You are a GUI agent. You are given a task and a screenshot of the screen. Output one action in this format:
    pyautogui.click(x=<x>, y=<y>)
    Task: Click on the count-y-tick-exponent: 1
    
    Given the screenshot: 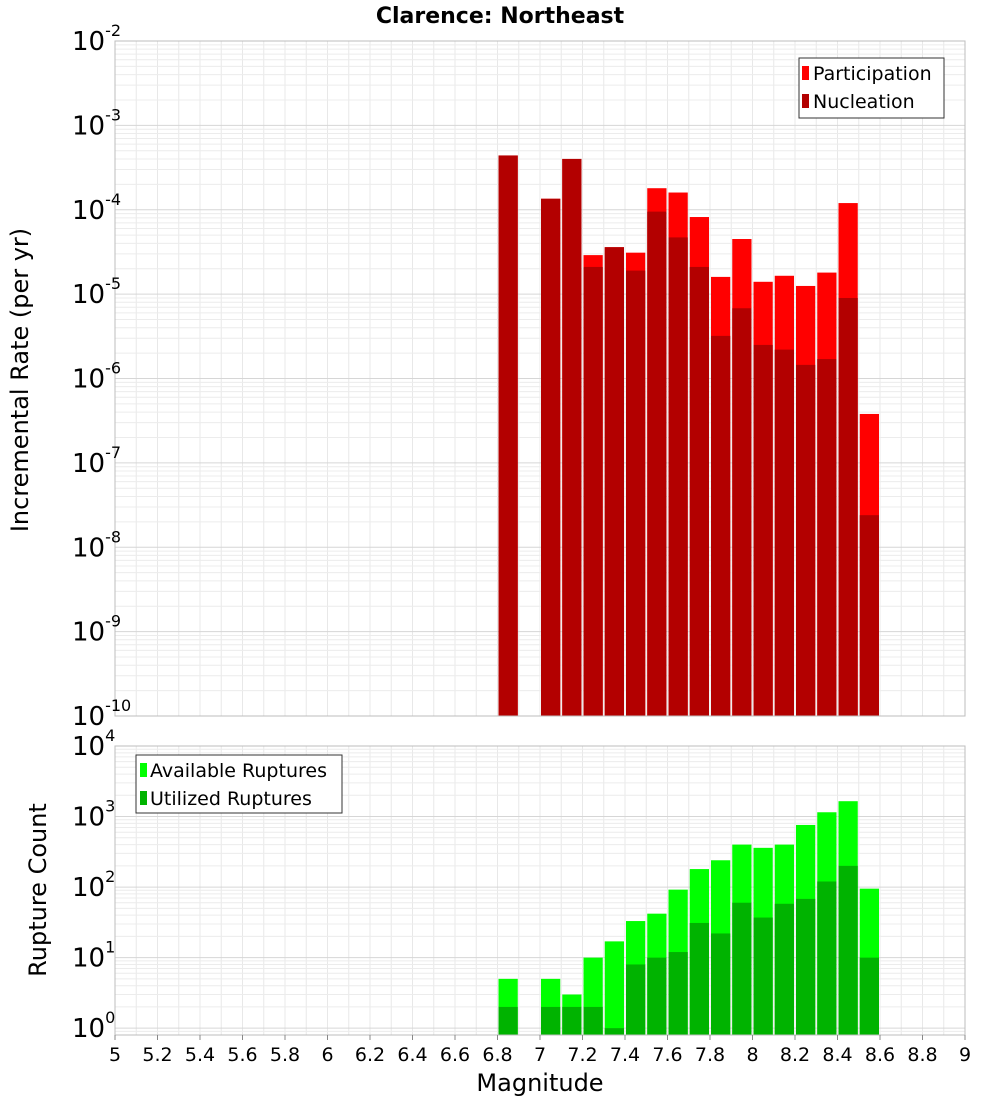 What is the action you would take?
    pyautogui.click(x=110, y=947)
    